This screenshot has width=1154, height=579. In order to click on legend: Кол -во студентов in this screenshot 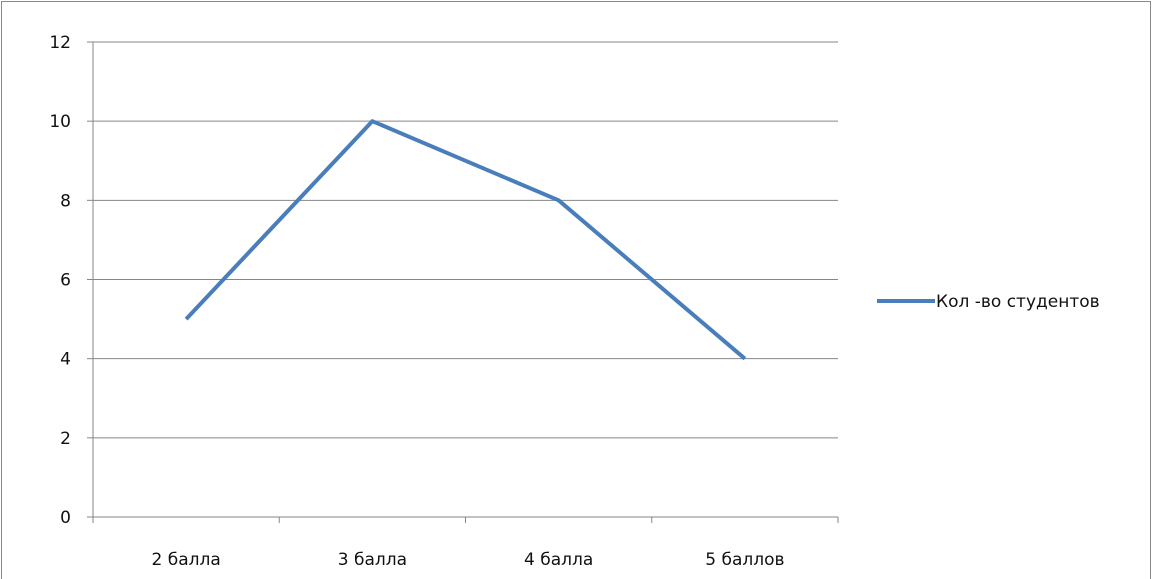, I will do `click(988, 302)`.